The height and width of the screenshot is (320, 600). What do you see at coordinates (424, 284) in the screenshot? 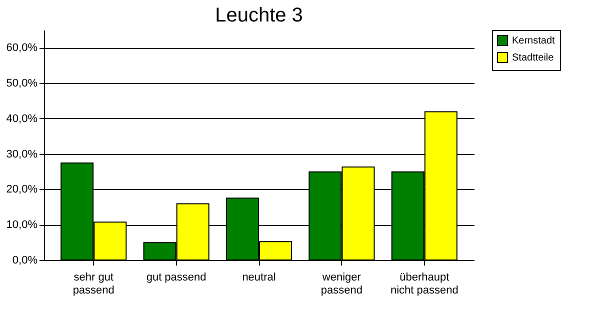
I see `x-tick-label: überhaupt nicht passend` at bounding box center [424, 284].